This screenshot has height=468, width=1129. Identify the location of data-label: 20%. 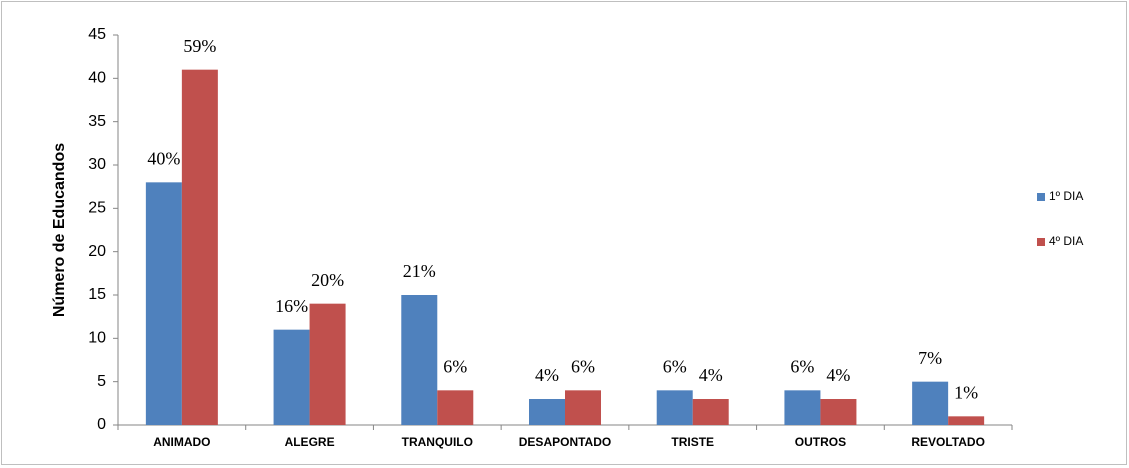
(327, 280).